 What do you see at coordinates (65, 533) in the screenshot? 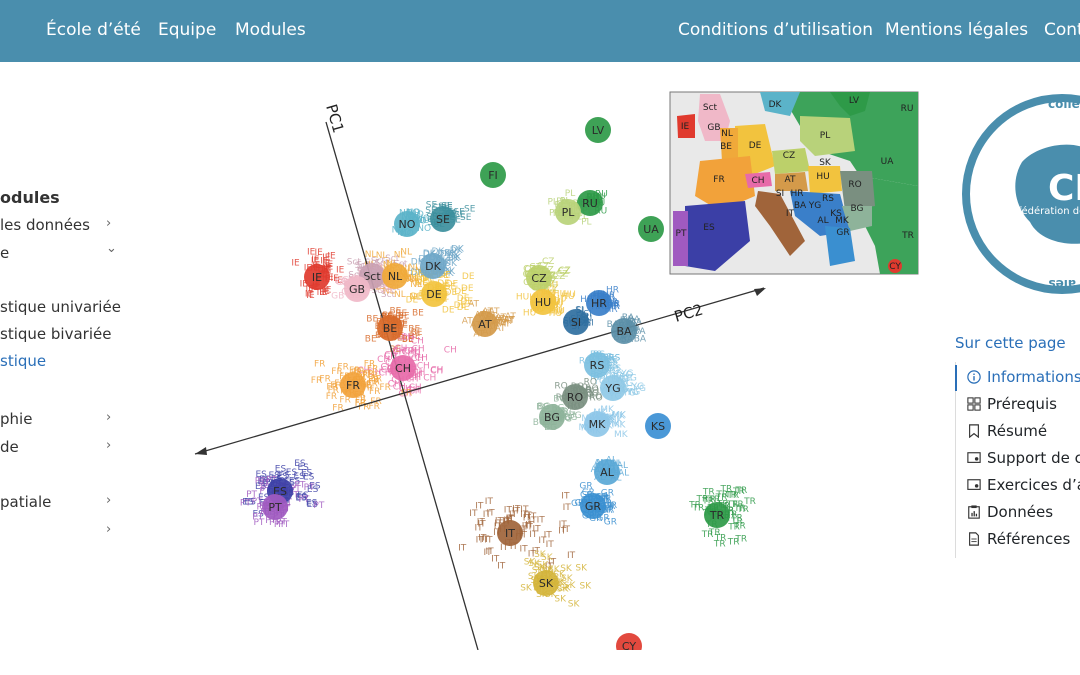
I see `sidebar-item-more: ›` at bounding box center [65, 533].